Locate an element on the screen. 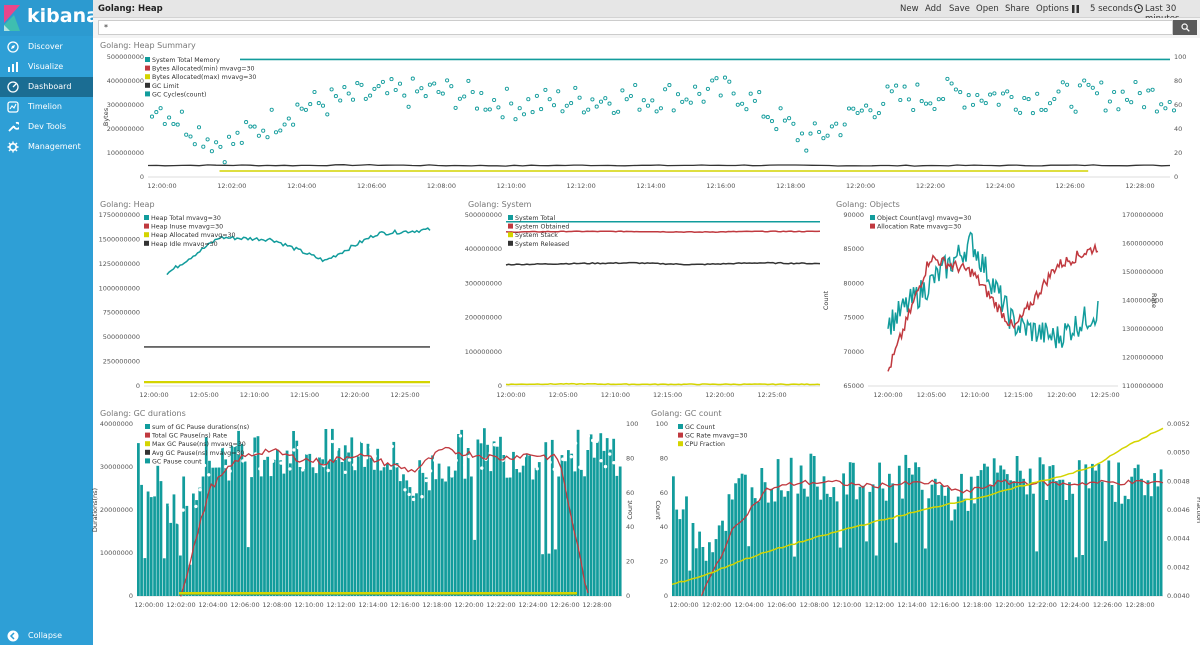  options-button: Options is located at coordinates (1052, 9).